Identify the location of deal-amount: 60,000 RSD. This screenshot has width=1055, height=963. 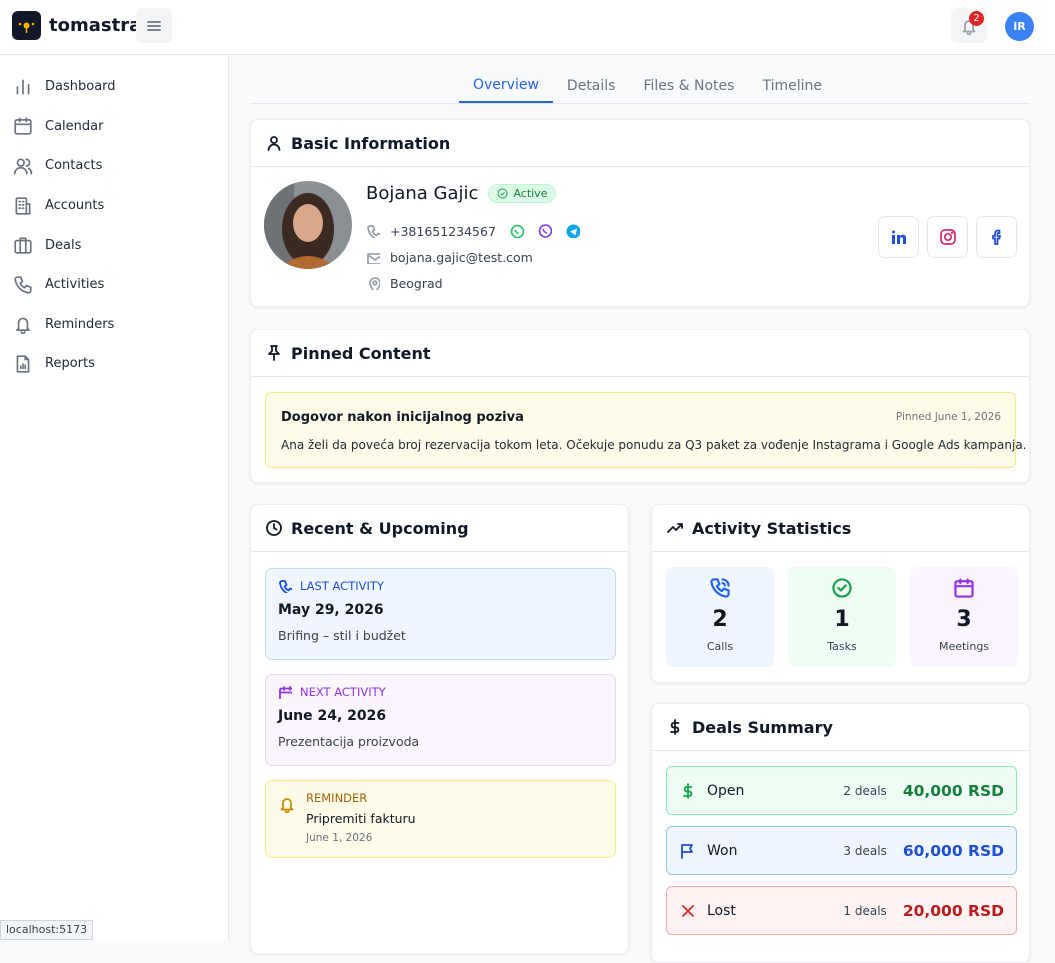
(953, 850).